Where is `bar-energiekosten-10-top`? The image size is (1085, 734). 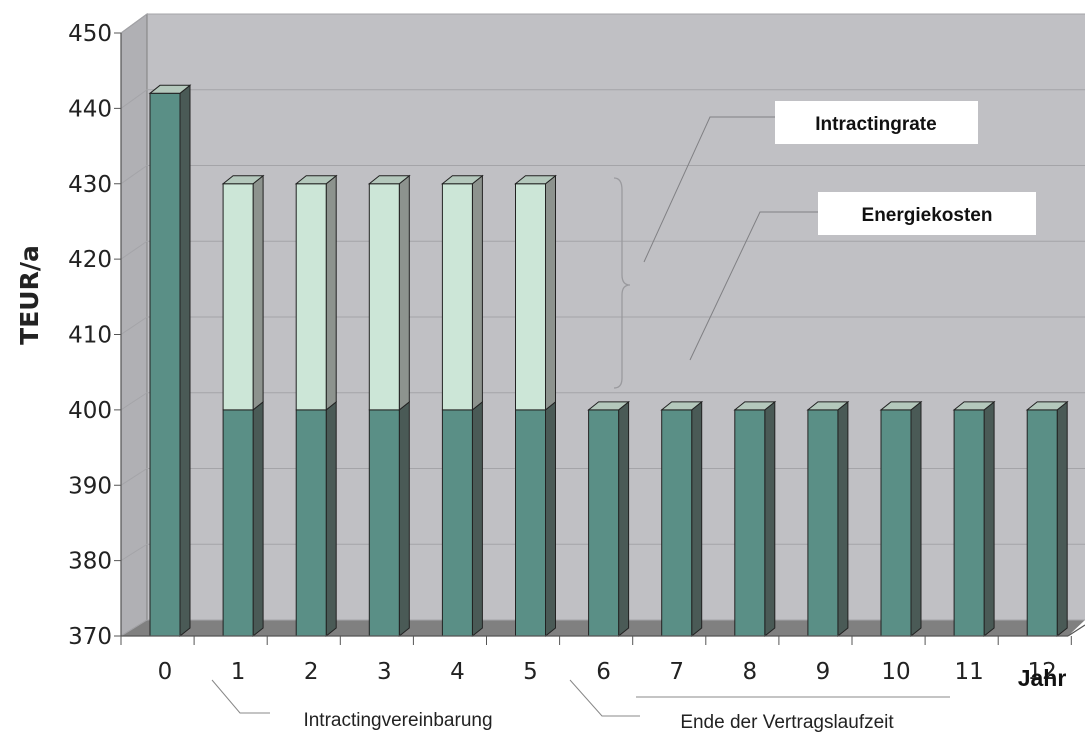 bar-energiekosten-10-top is located at coordinates (901, 406).